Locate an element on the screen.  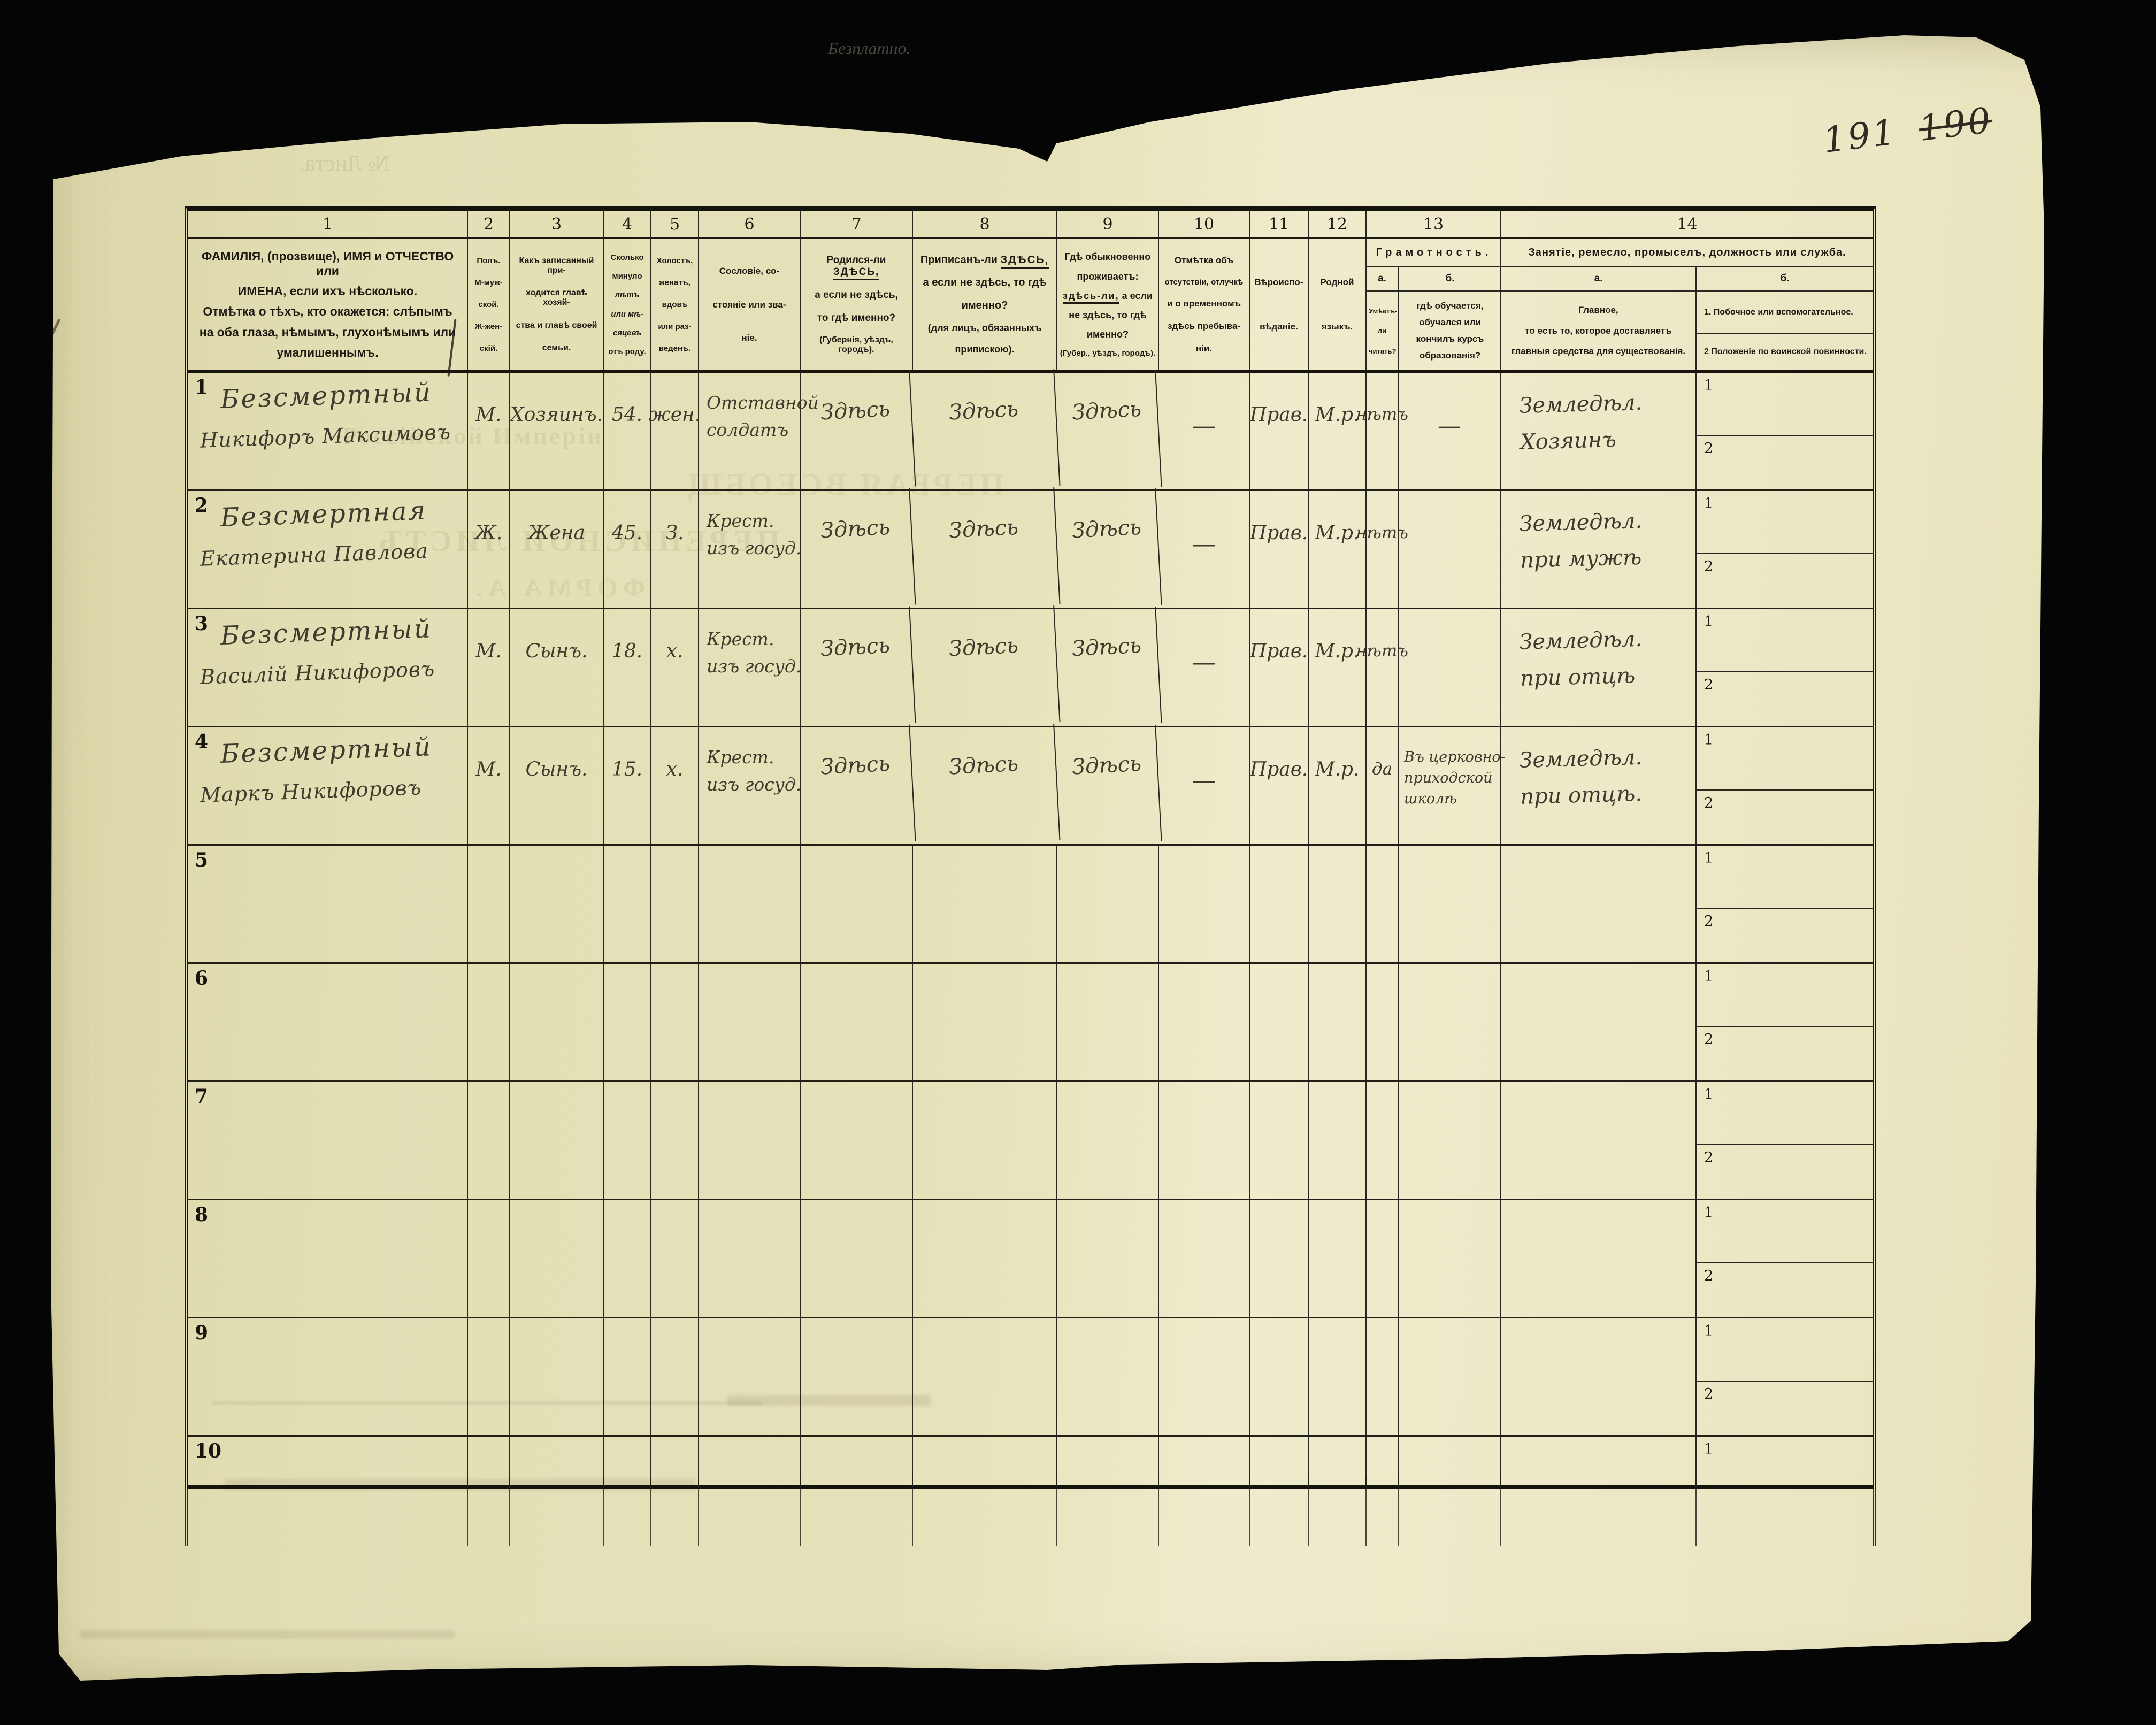
header-line: Родной is located at coordinates (1337, 282).